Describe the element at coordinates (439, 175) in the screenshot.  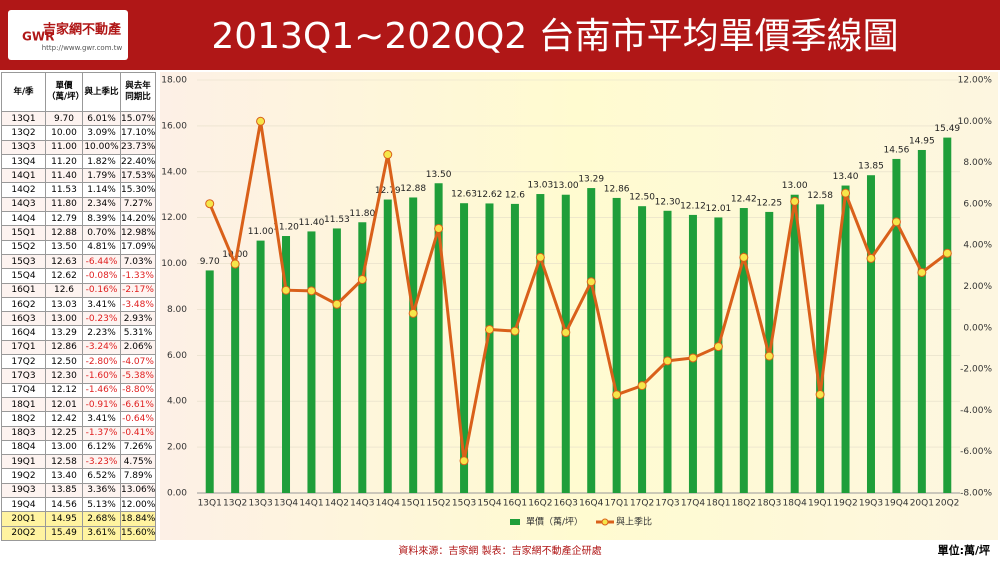
I see `bar-value-label: 13.50` at that location.